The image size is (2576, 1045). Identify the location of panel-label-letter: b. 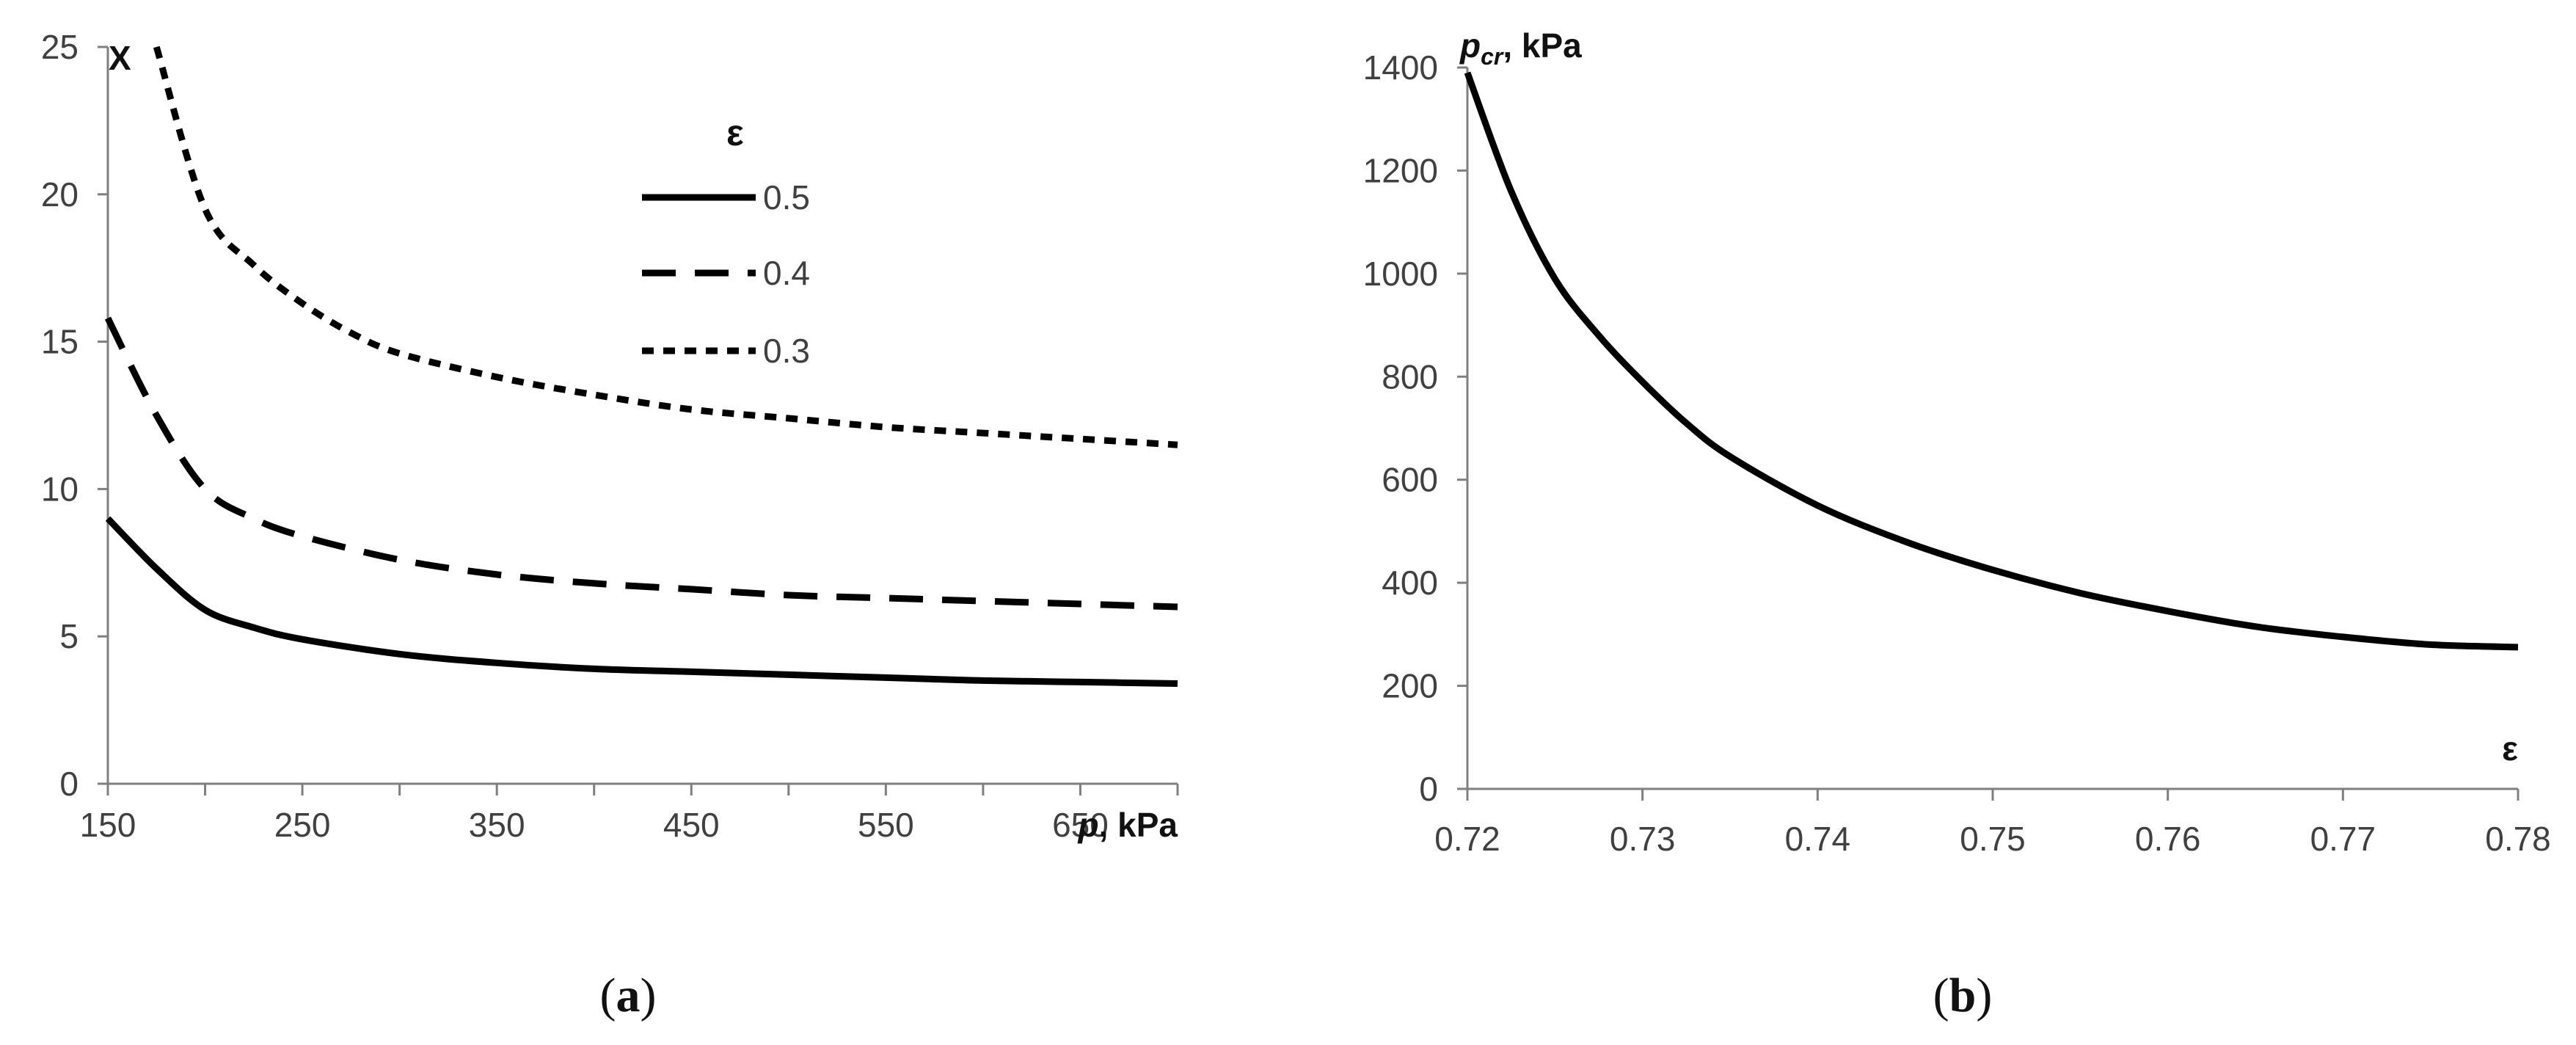
(1963, 995).